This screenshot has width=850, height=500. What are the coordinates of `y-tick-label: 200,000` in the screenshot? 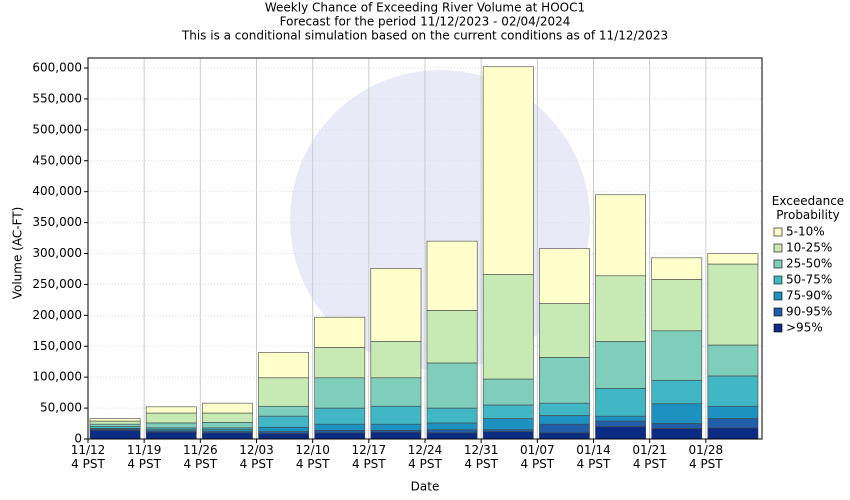 It's located at (57, 315).